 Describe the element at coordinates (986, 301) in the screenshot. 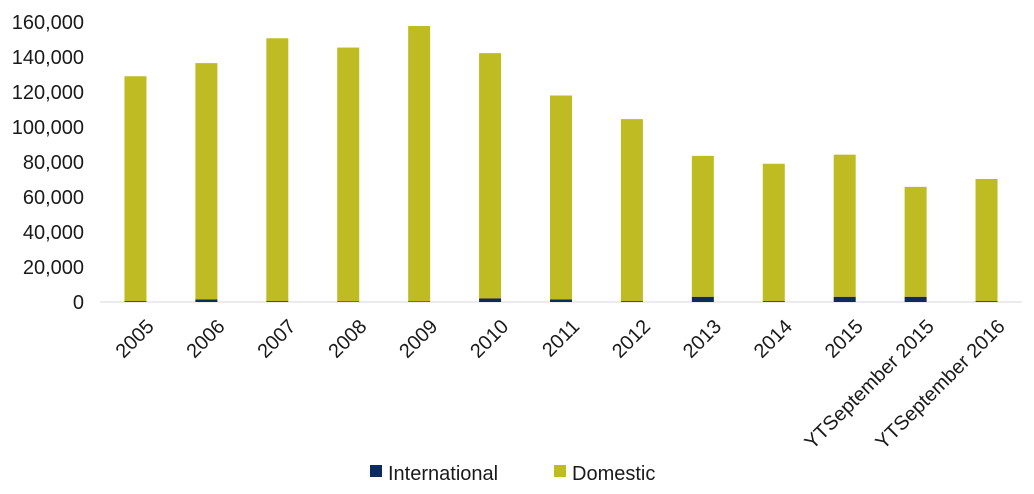

I see `bar-international-ytseptember-2016` at that location.